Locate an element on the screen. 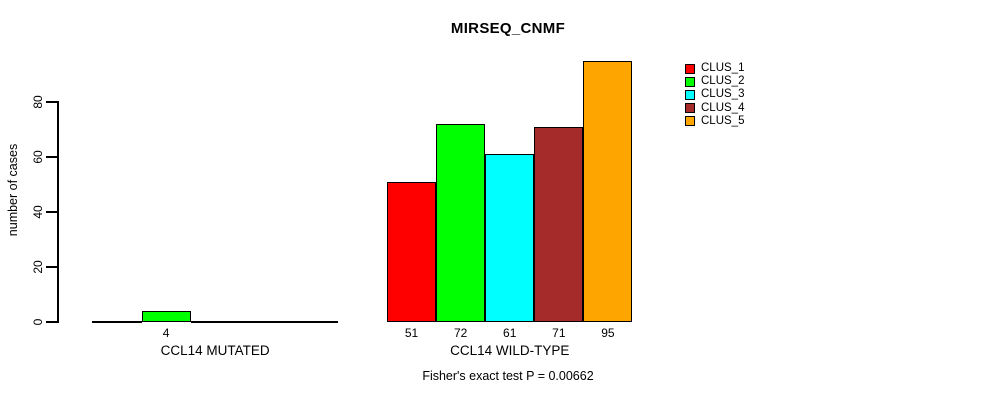 The width and height of the screenshot is (990, 400). legend-item-clus_4: CLUS_4 is located at coordinates (714, 108).